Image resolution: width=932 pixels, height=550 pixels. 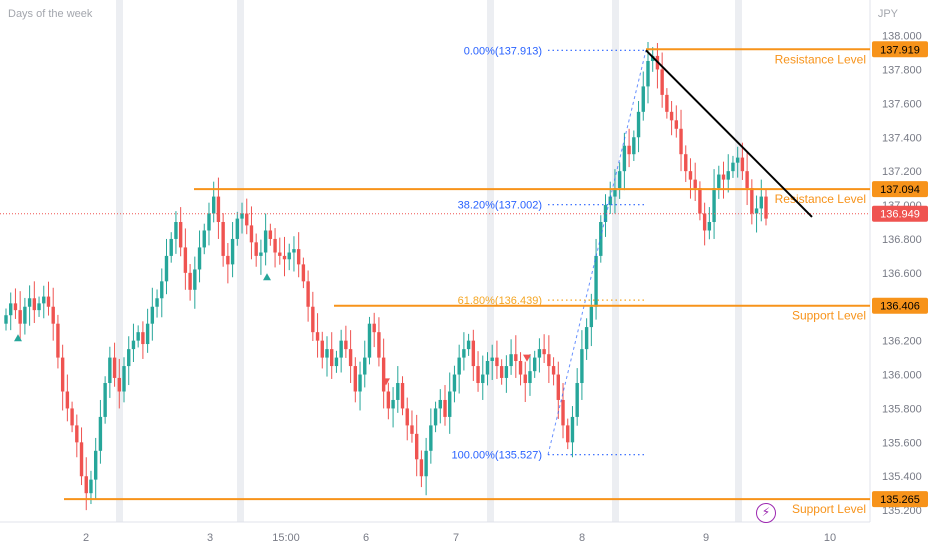 What do you see at coordinates (900, 50) in the screenshot?
I see `sr-level-price-label: 137.919` at bounding box center [900, 50].